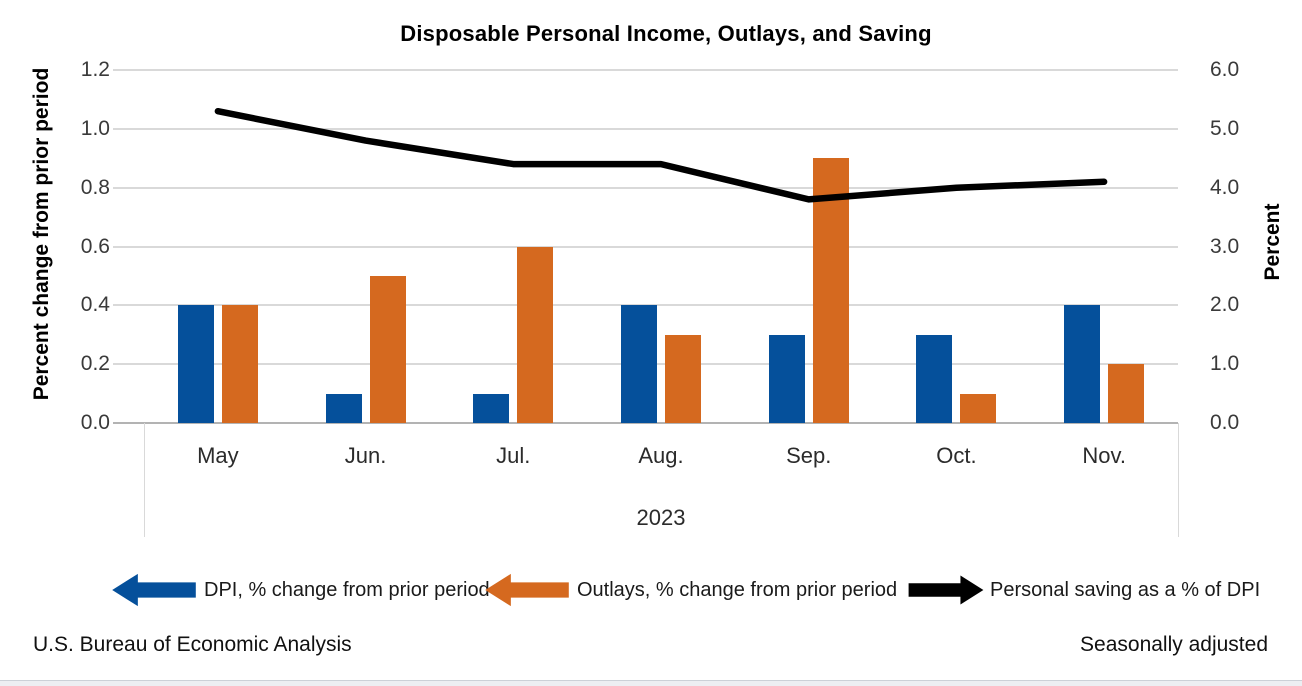  Describe the element at coordinates (978, 408) in the screenshot. I see `outlays-bar-oct` at that location.